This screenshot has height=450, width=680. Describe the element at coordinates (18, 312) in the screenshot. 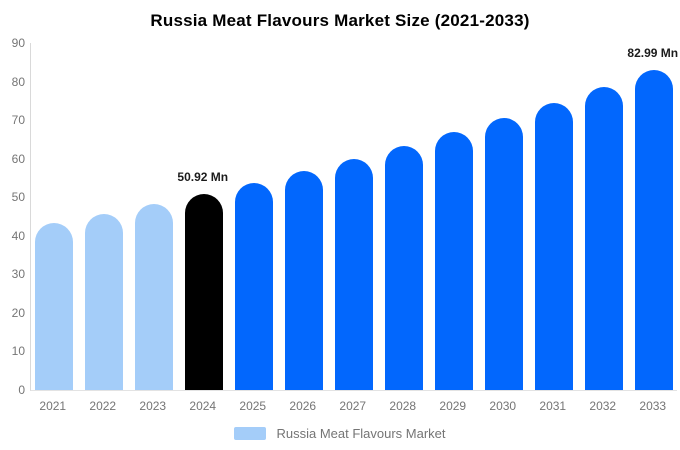

I see `y-tick-20: 20` at that location.